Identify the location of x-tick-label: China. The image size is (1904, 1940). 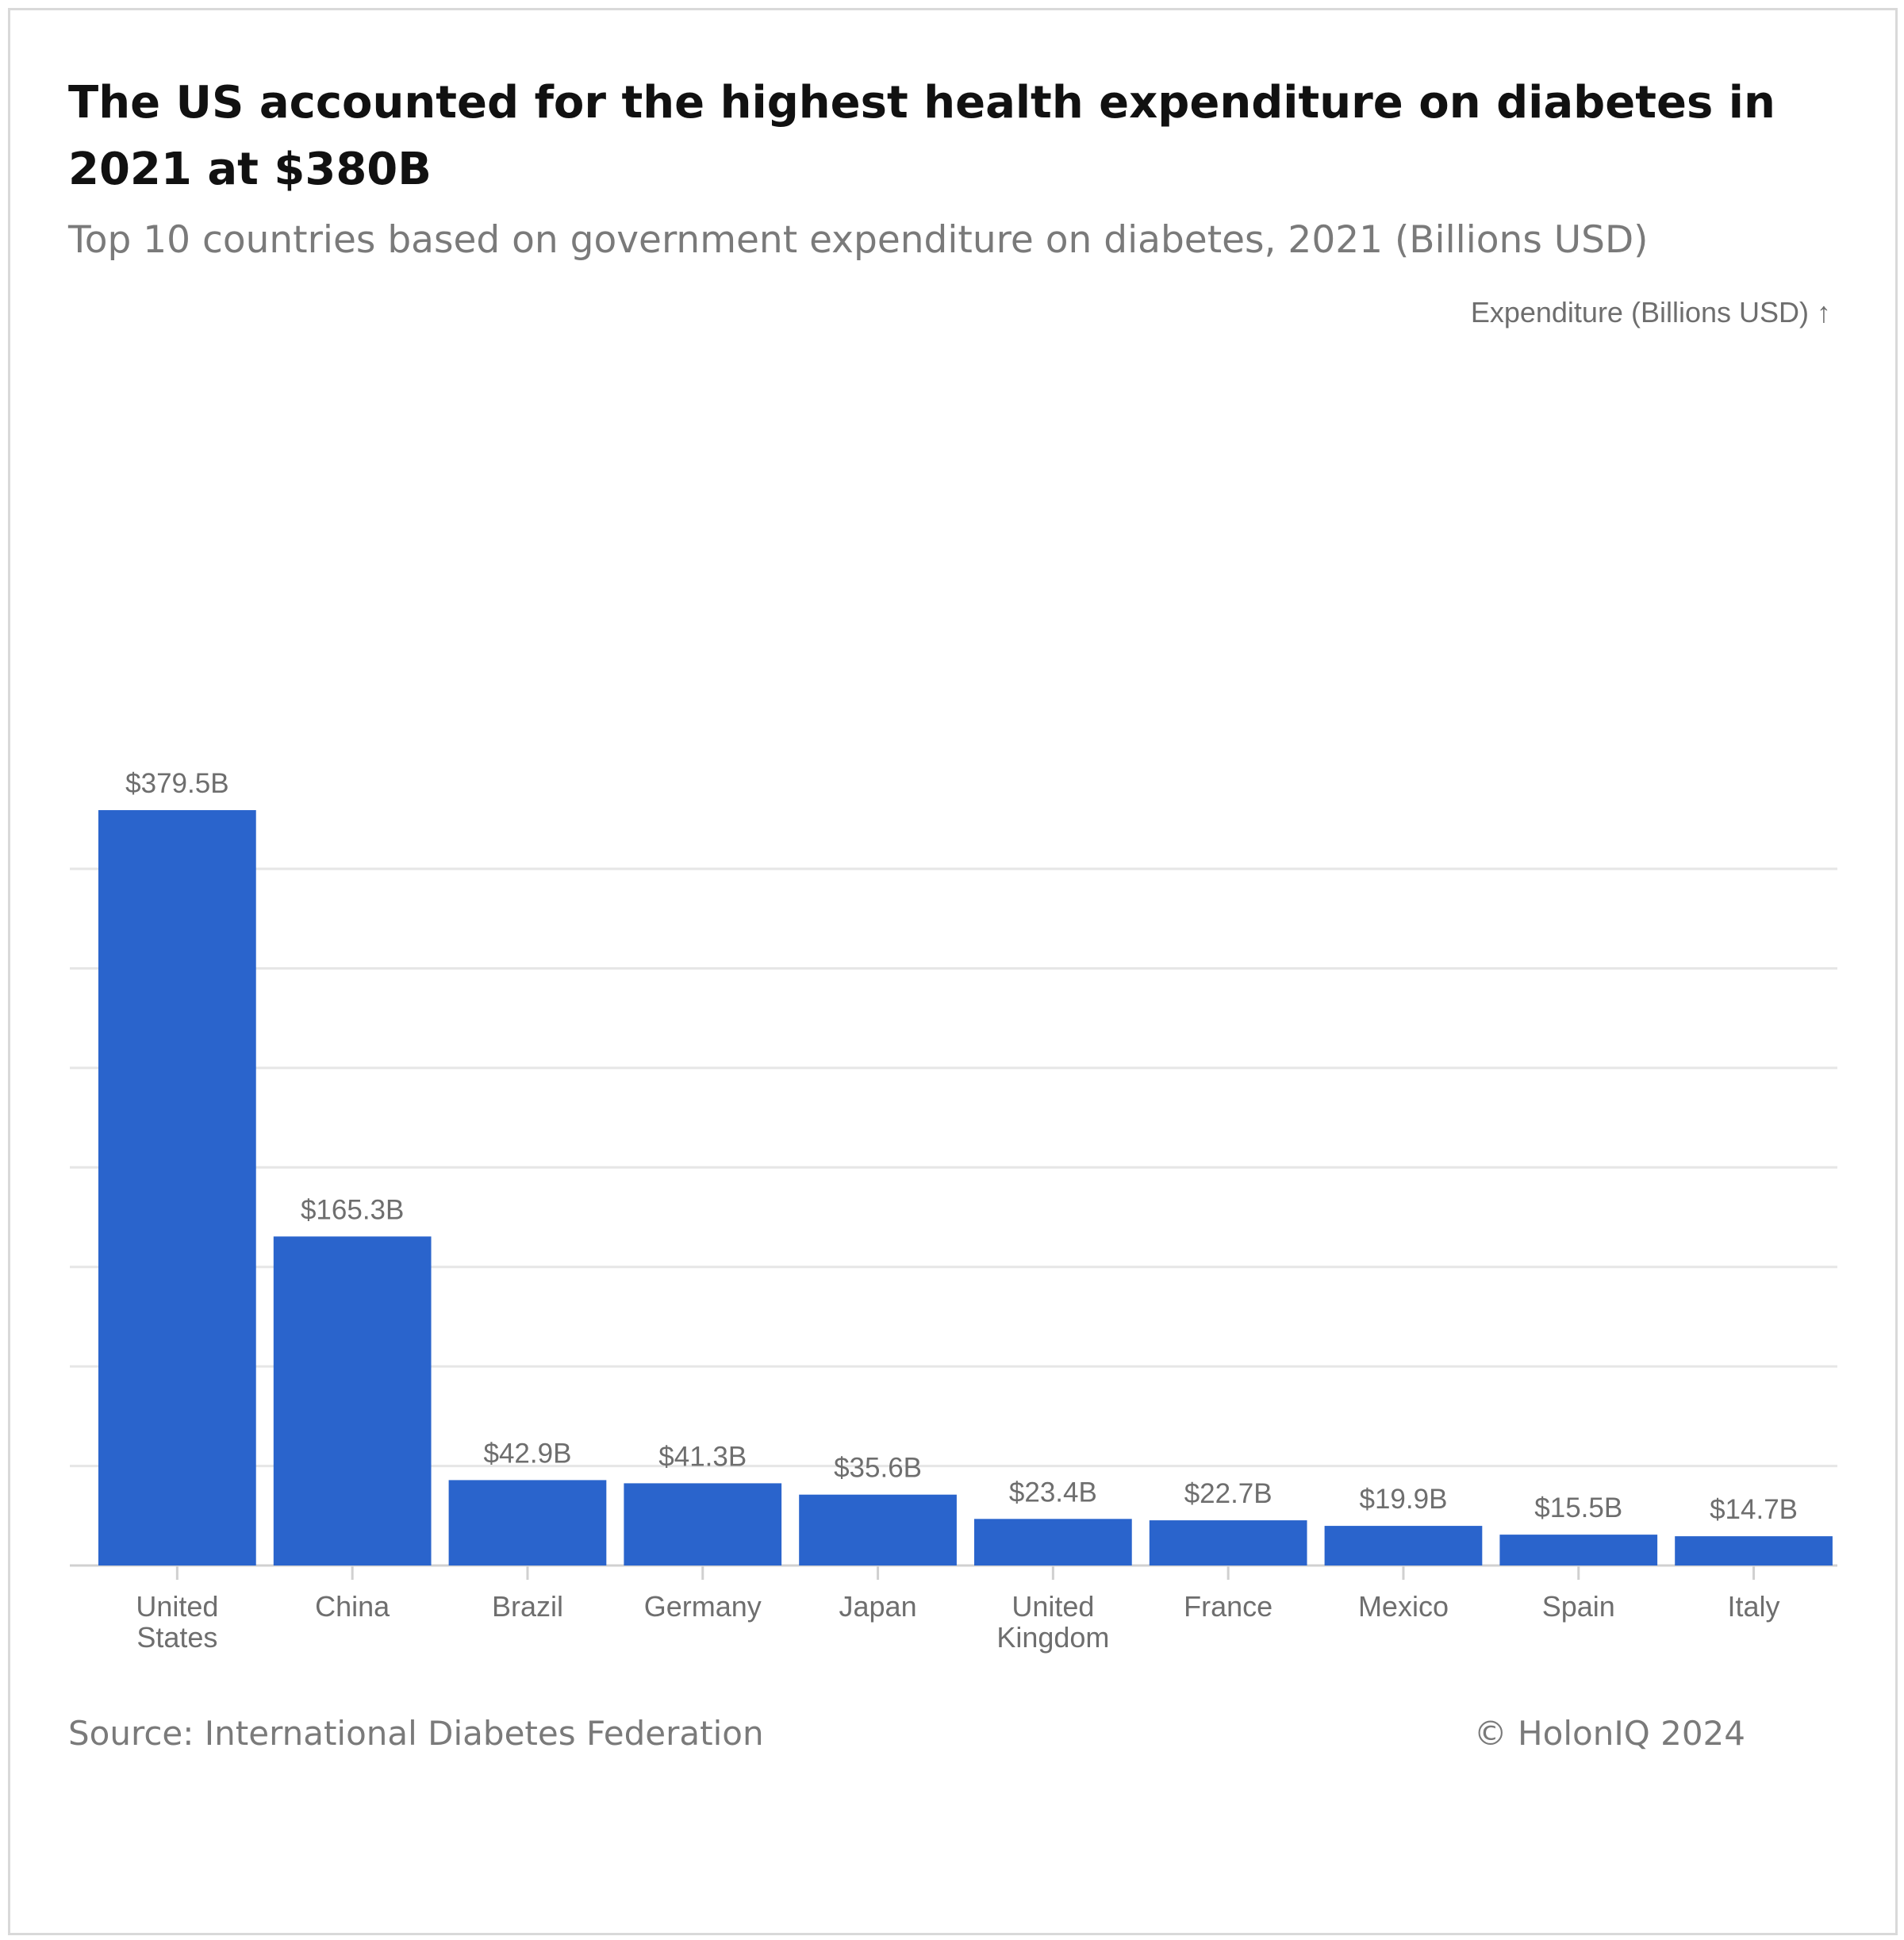
(352, 1606).